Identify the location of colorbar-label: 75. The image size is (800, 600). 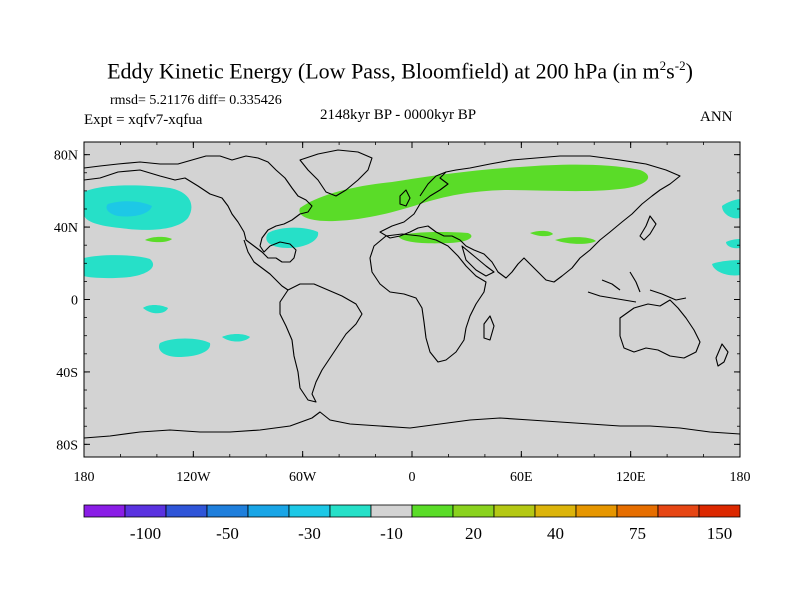
(637, 533).